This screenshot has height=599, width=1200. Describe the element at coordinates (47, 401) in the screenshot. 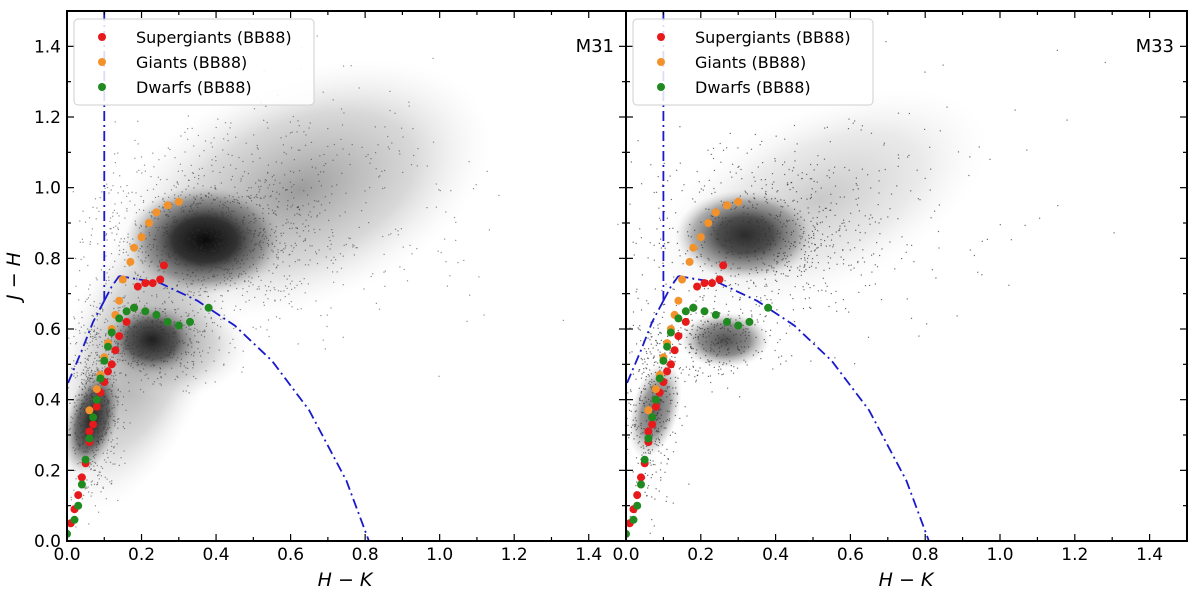

I see `y-tick-label: 0.4` at that location.